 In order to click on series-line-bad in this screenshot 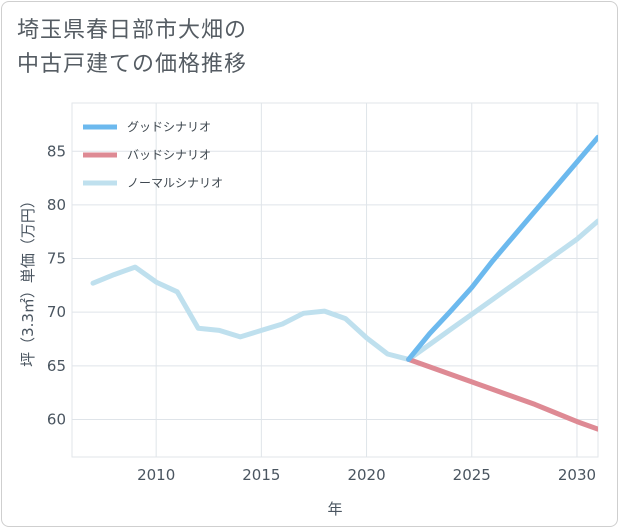, I will do `click(502, 394)`.